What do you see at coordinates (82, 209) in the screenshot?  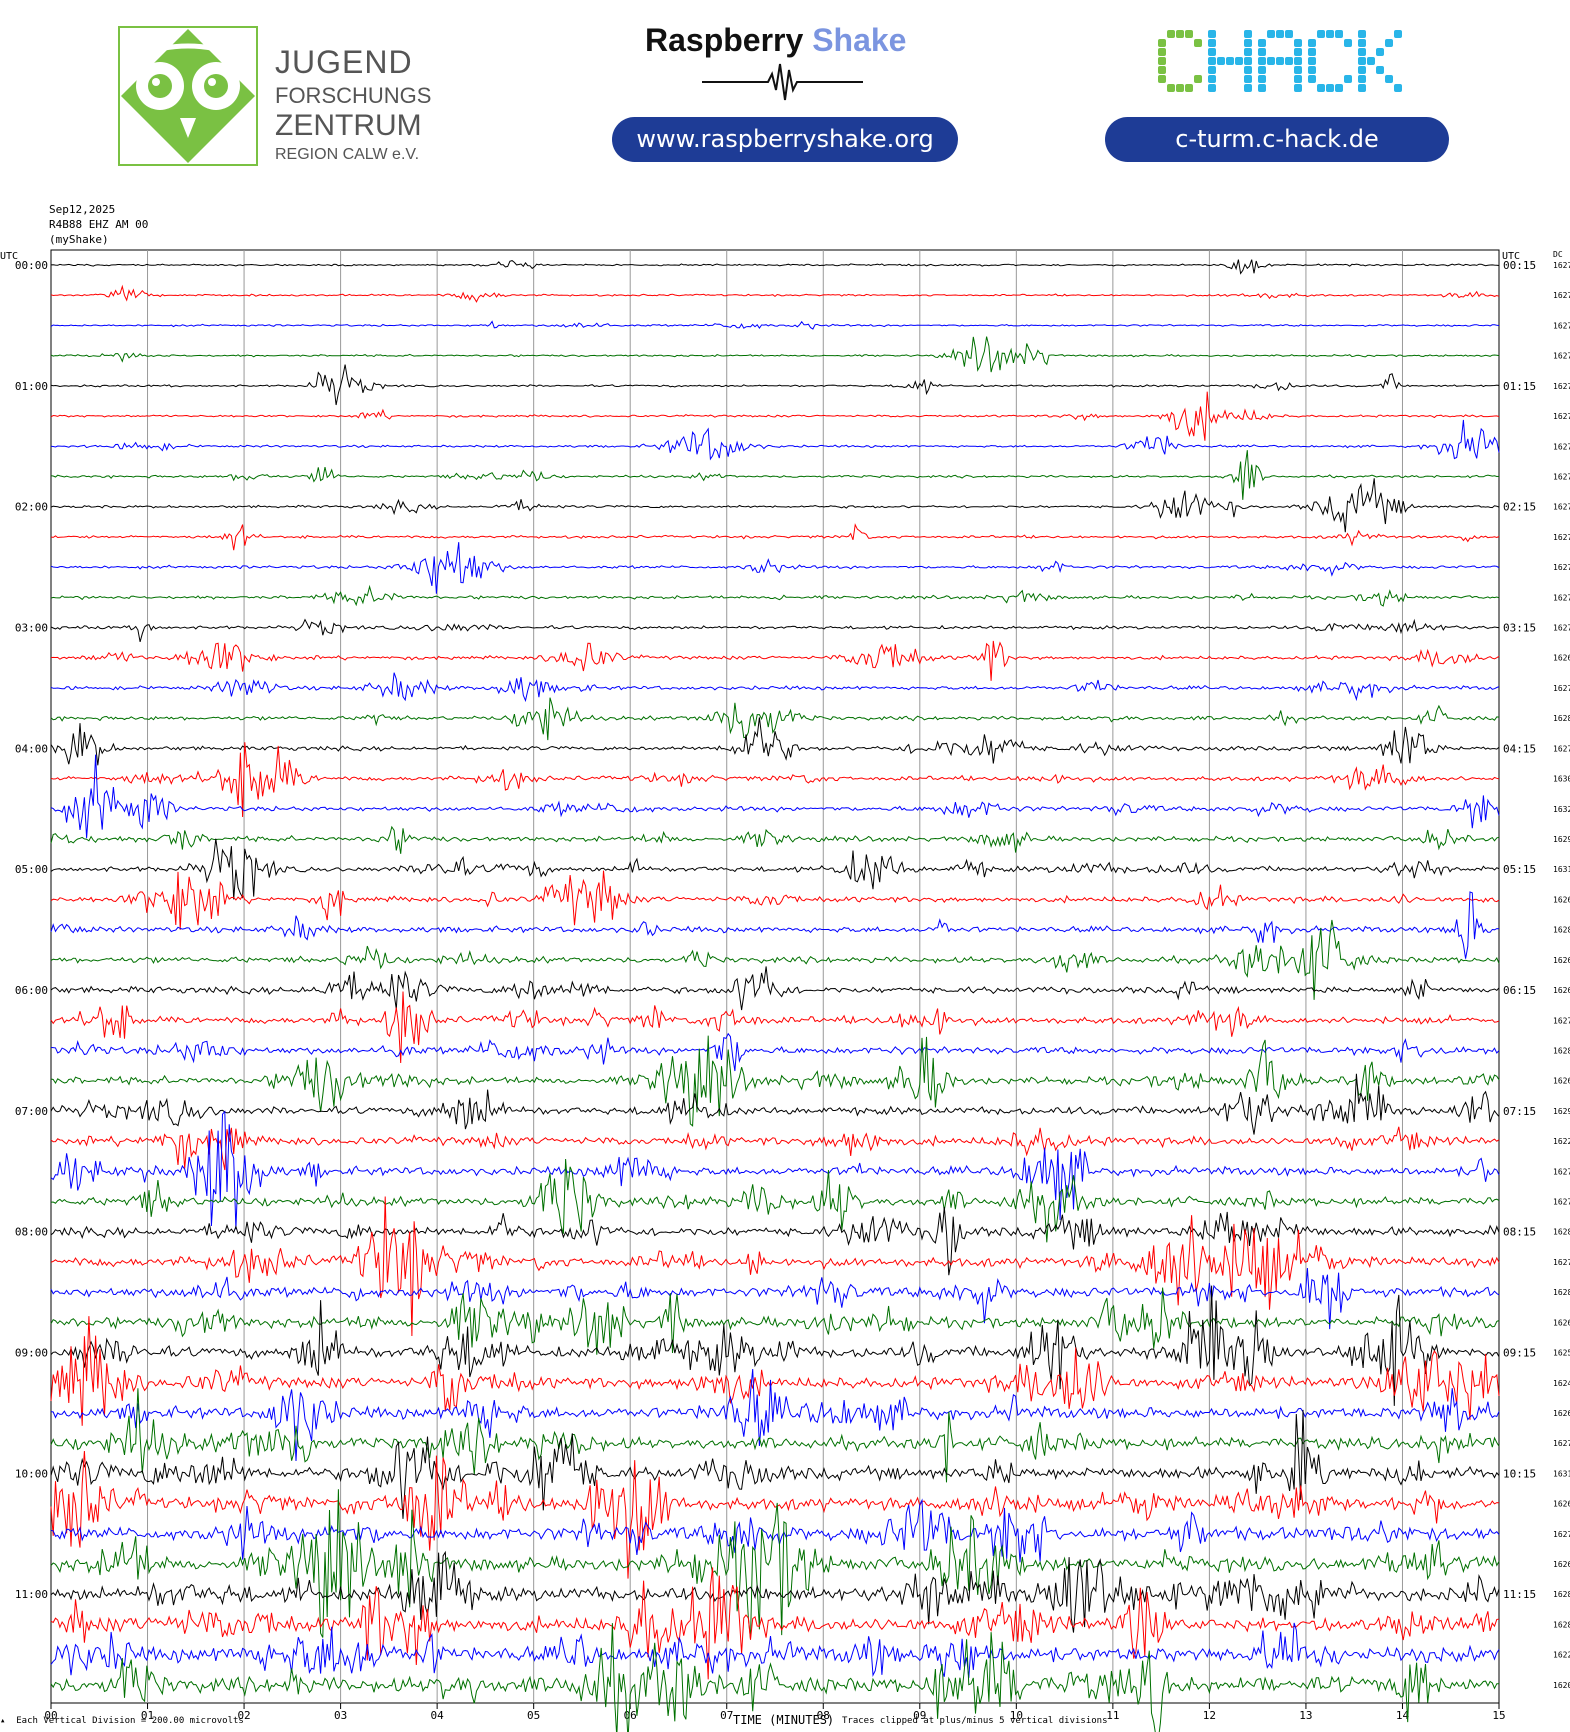 I see `plot-date: Sep12,2025` at bounding box center [82, 209].